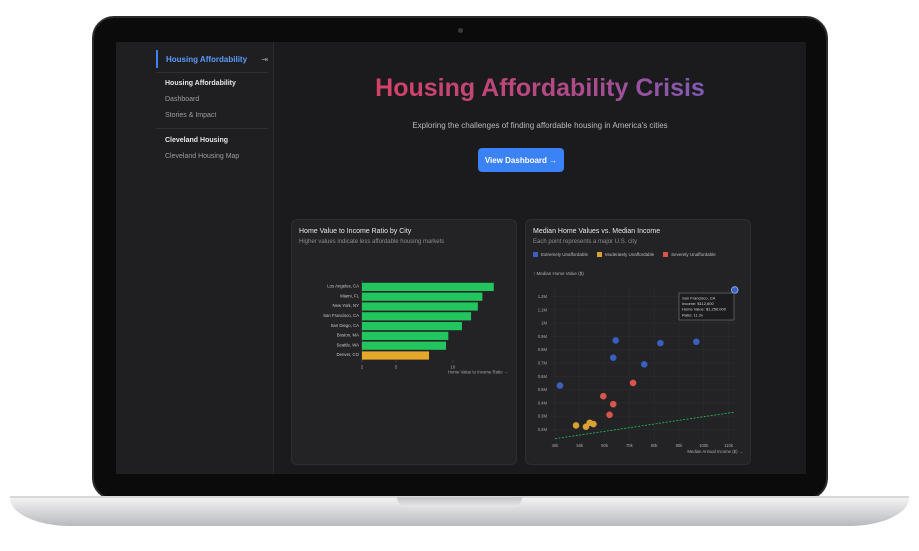 The height and width of the screenshot is (551, 919). What do you see at coordinates (345, 325) in the screenshot?
I see `bar-category-label: San Diego, CA` at bounding box center [345, 325].